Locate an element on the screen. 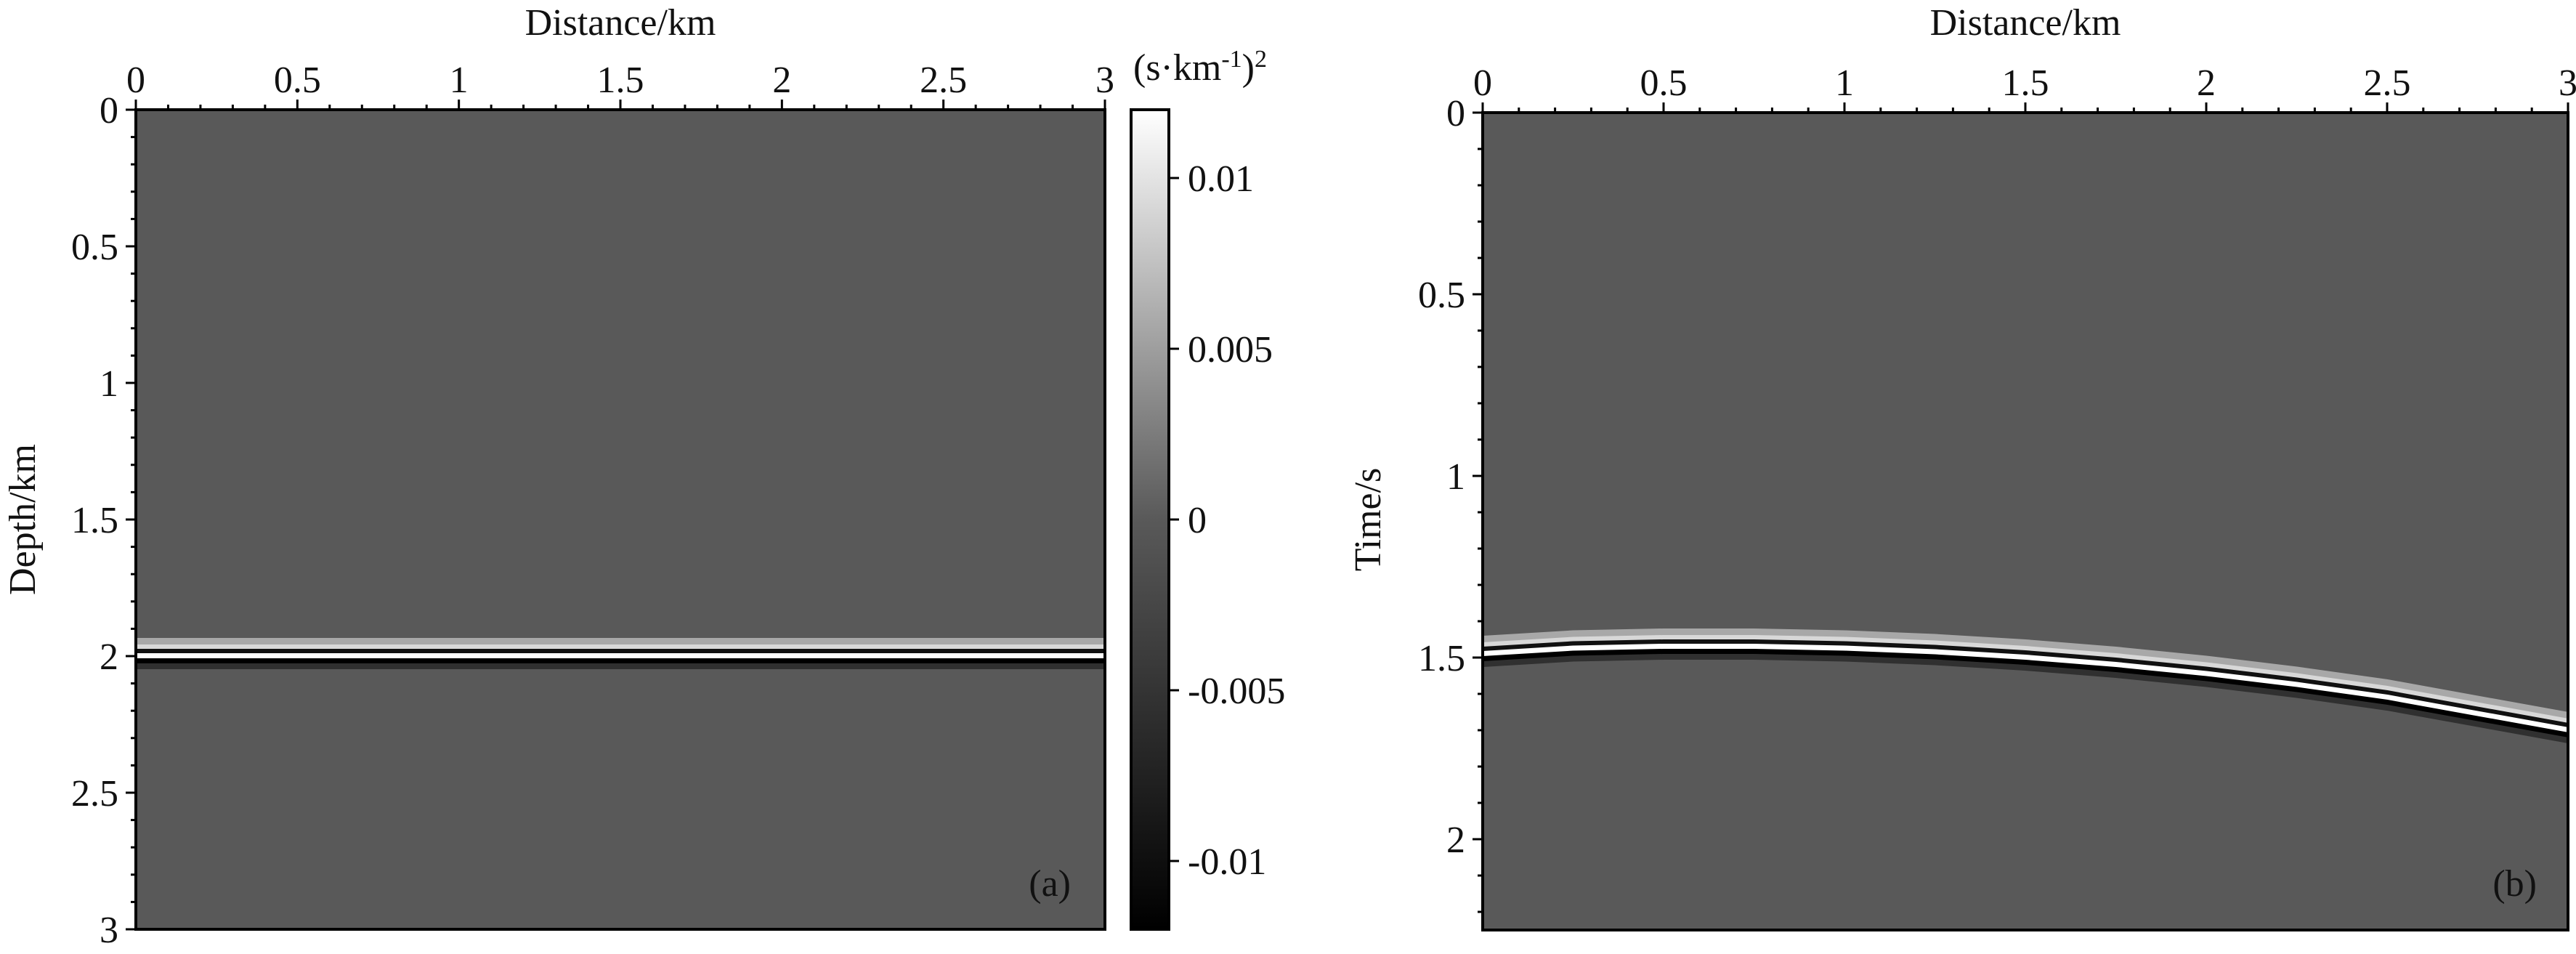 This screenshot has width=2576, height=954. panel-a-y-tick-label: 2 is located at coordinates (109, 657).